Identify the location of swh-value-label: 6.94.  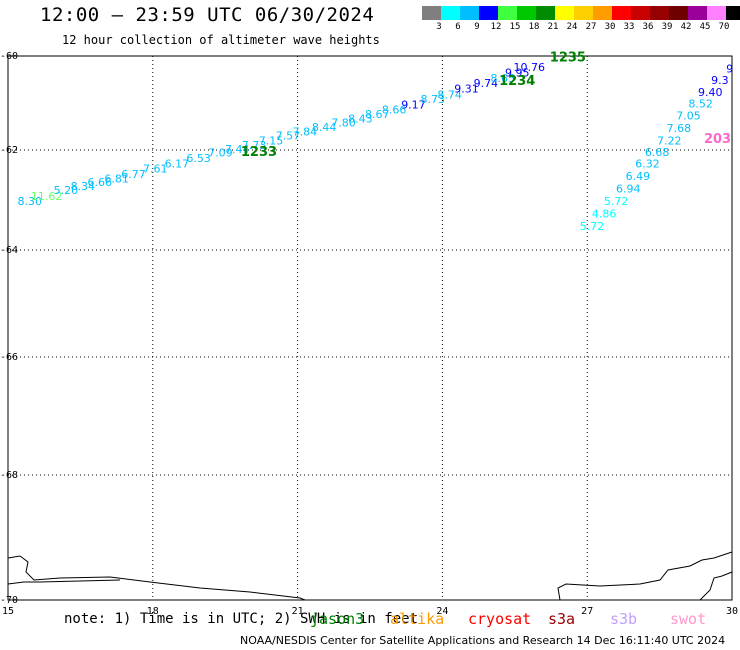
(628, 189).